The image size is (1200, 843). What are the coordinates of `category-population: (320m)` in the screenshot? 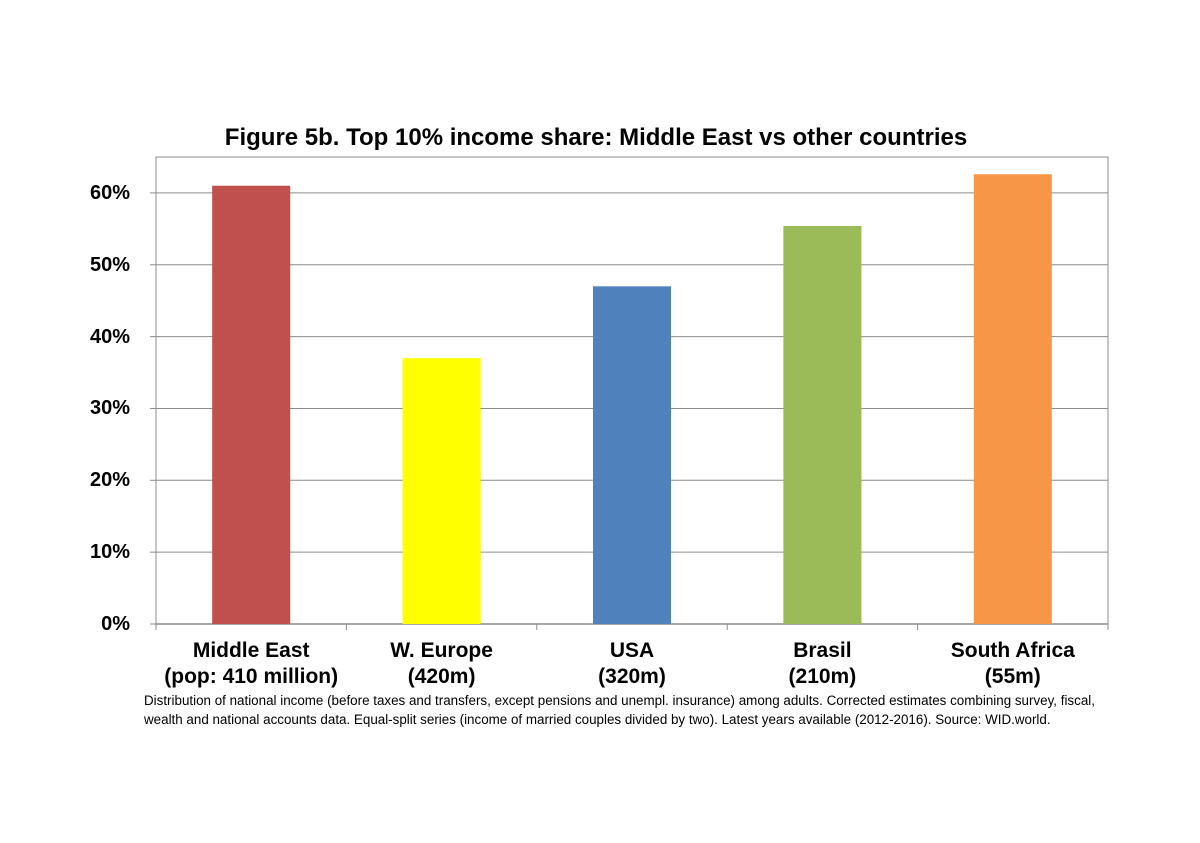 It's located at (632, 676).